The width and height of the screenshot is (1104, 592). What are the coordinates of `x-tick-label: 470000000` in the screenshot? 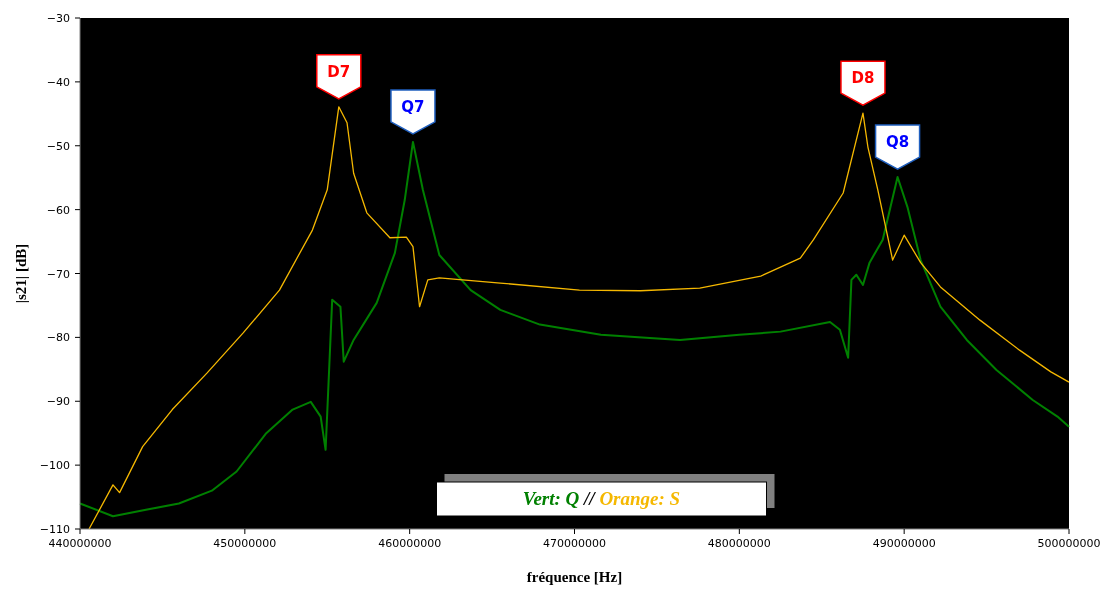 It's located at (574, 543).